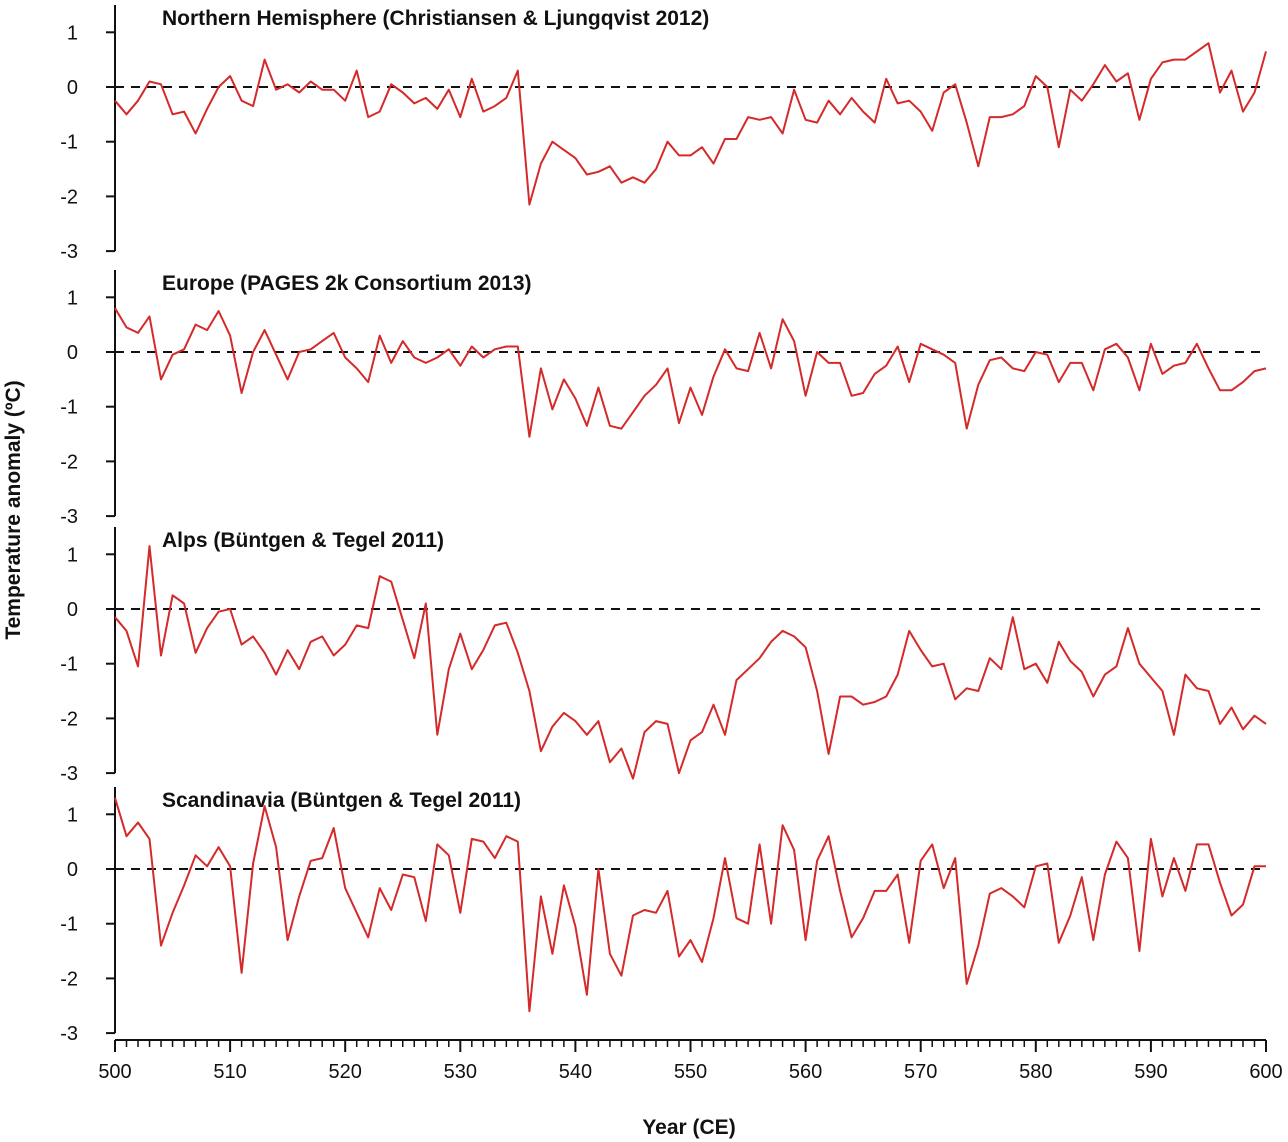 The image size is (1288, 1142). I want to click on series-line, so click(690, 124).